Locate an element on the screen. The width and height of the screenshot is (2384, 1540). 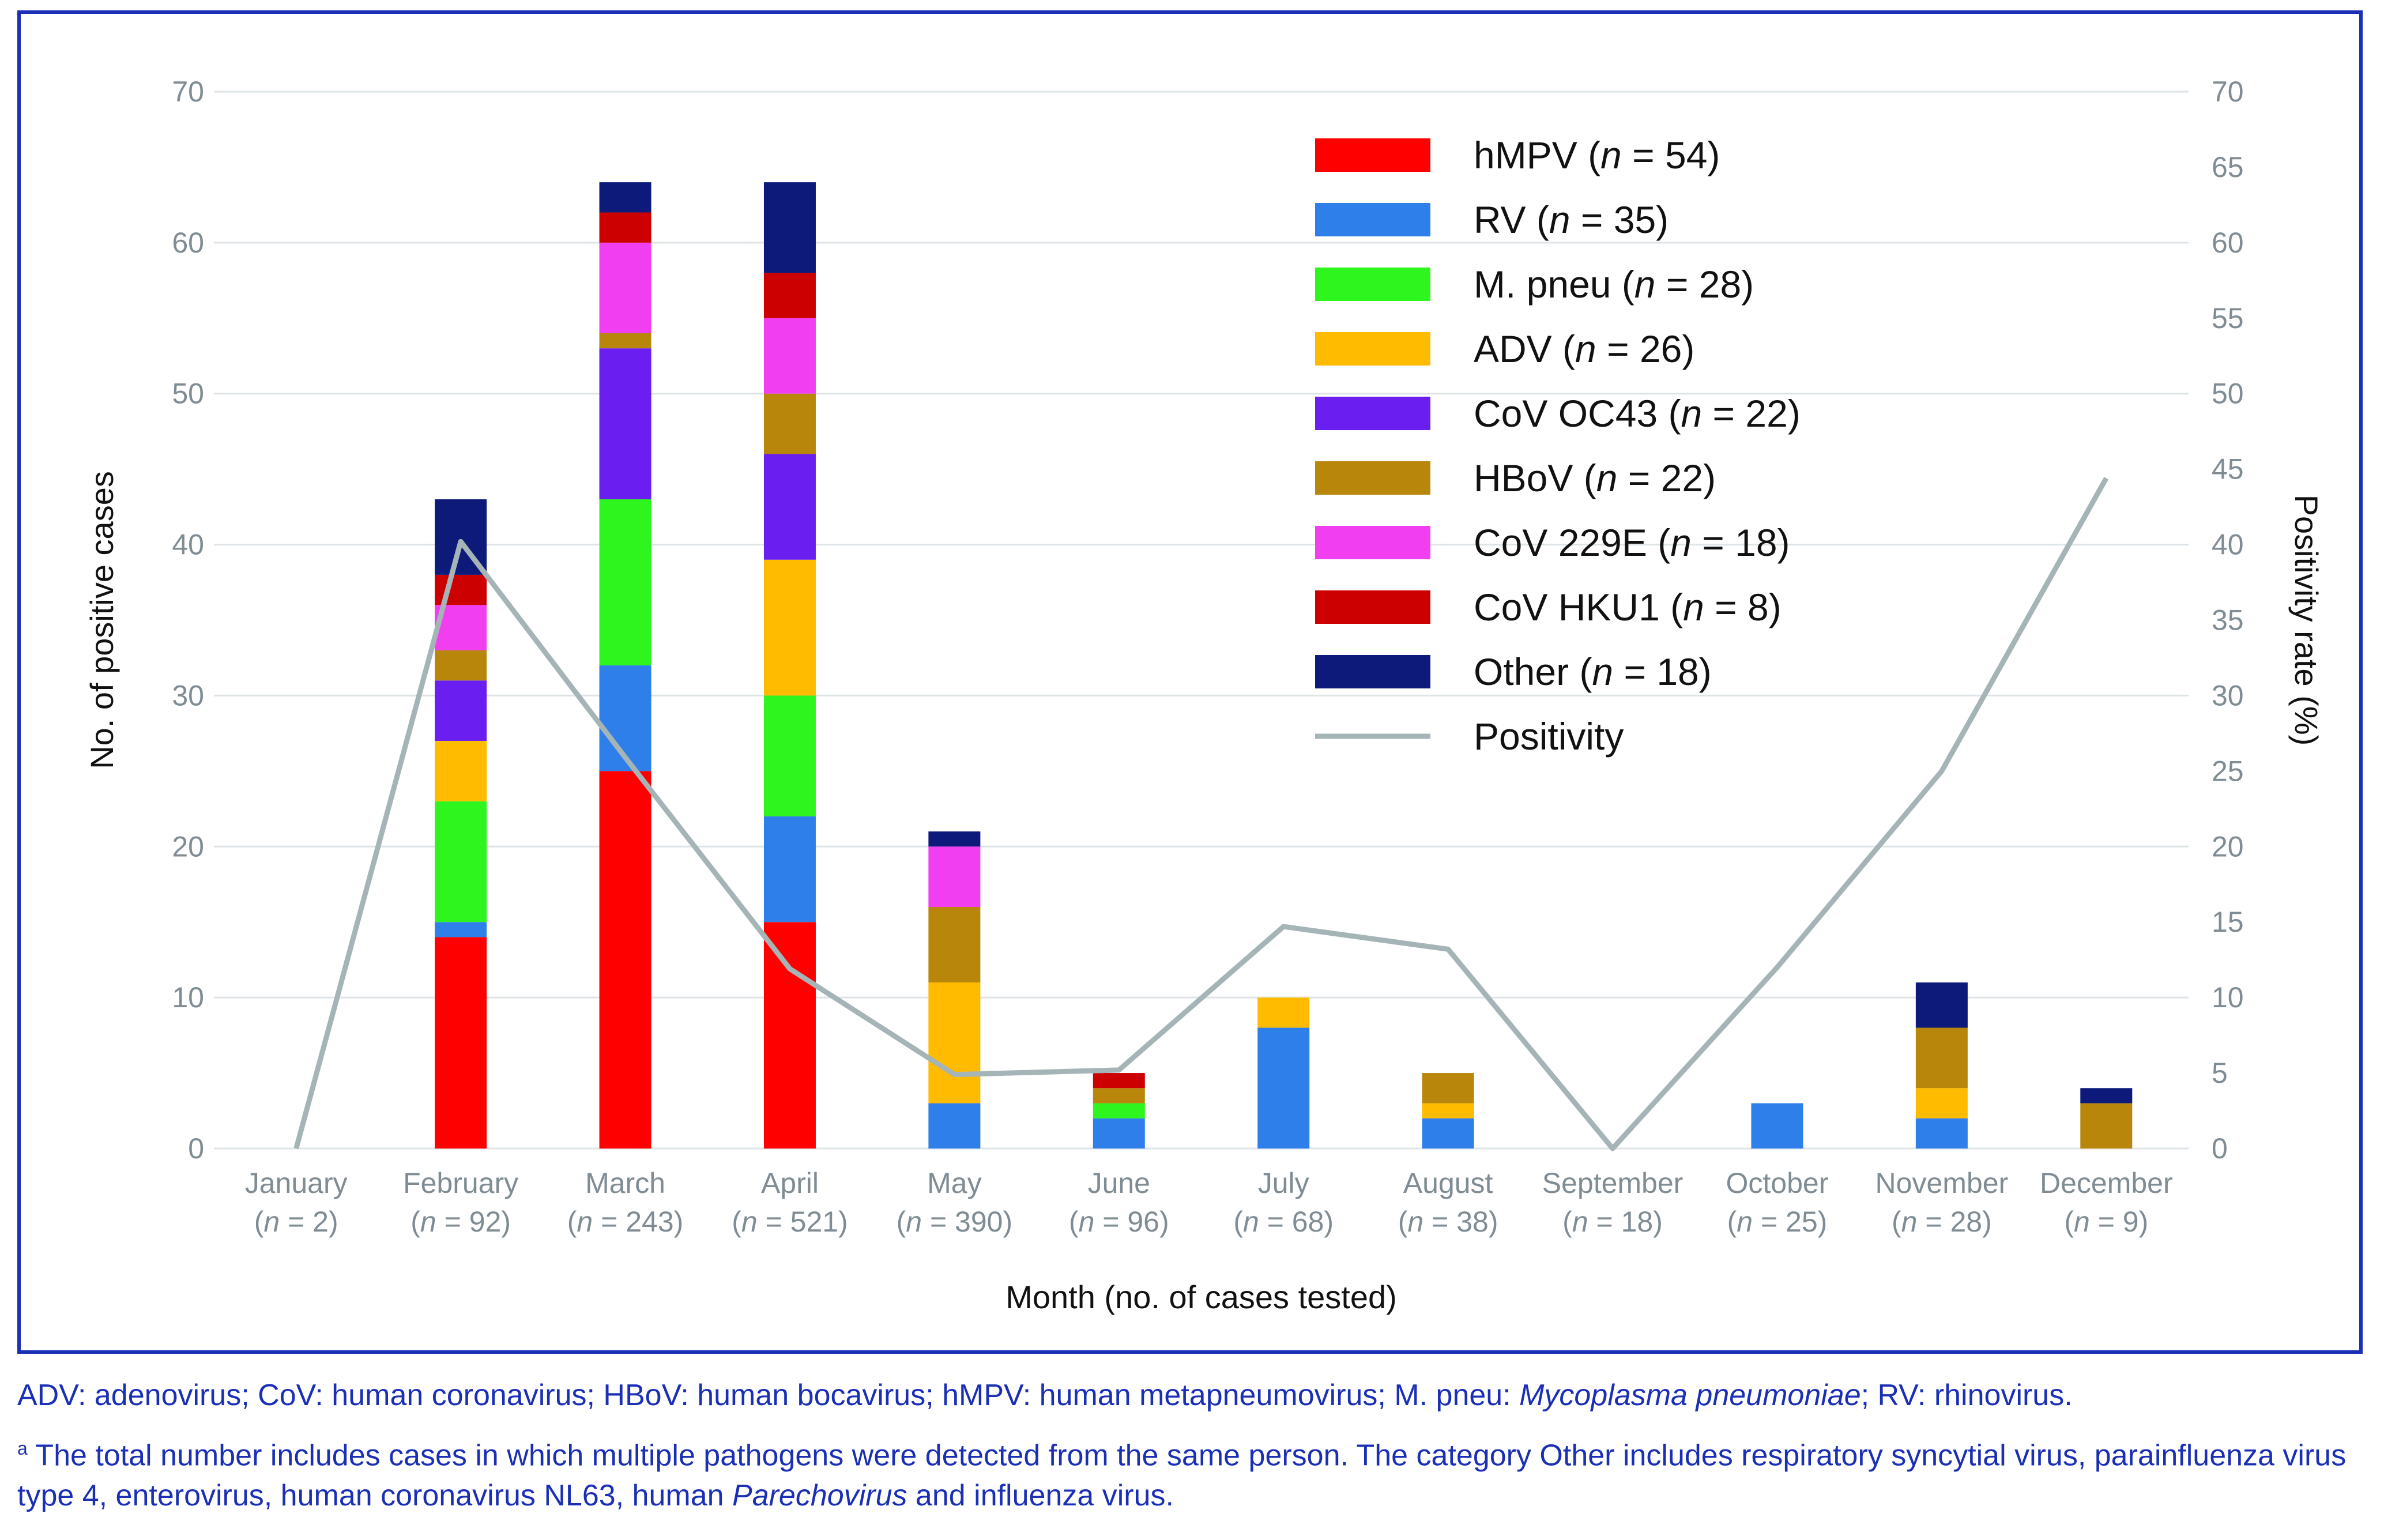
legend-swatch-hmpv is located at coordinates (1372, 155).